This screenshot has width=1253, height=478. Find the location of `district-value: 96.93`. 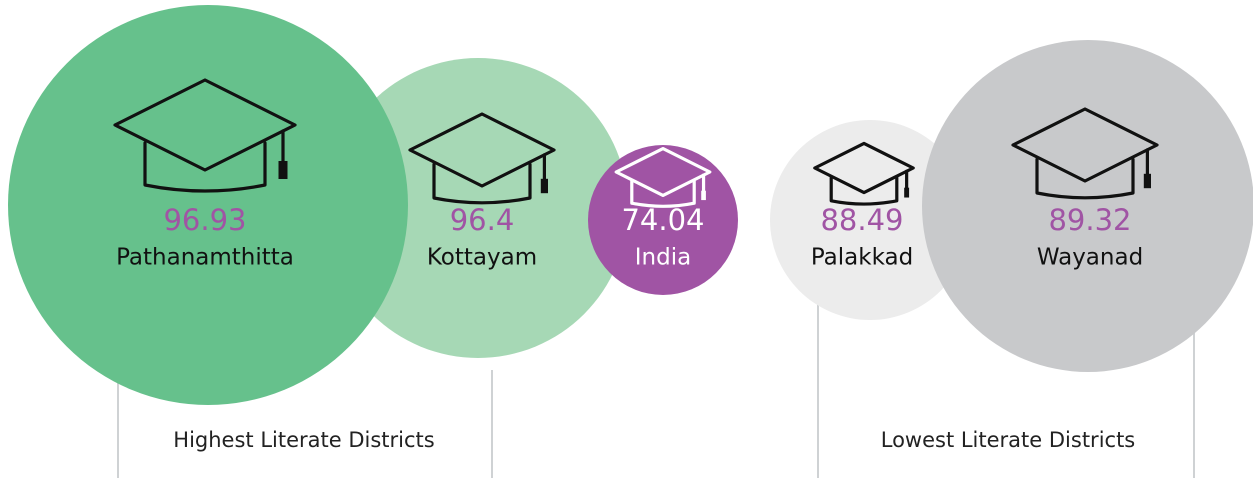

district-value: 96.93 is located at coordinates (204, 220).